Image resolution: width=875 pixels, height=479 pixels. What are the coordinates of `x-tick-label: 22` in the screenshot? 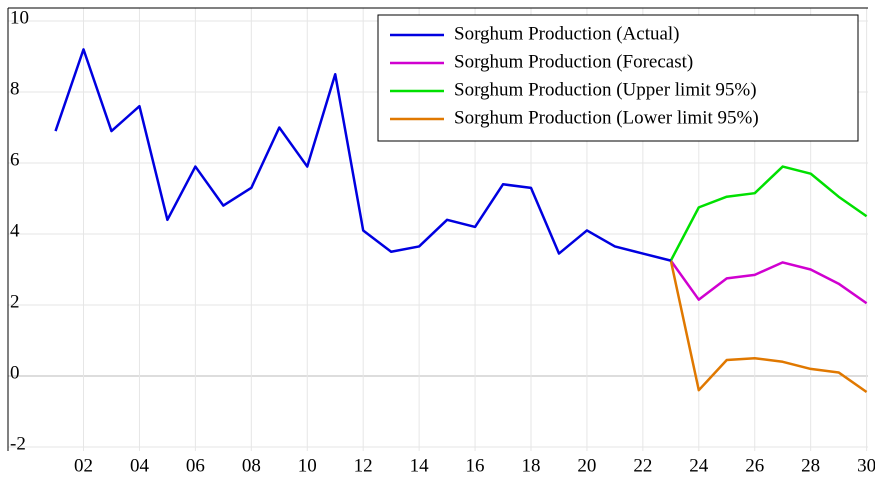 It's located at (642, 465).